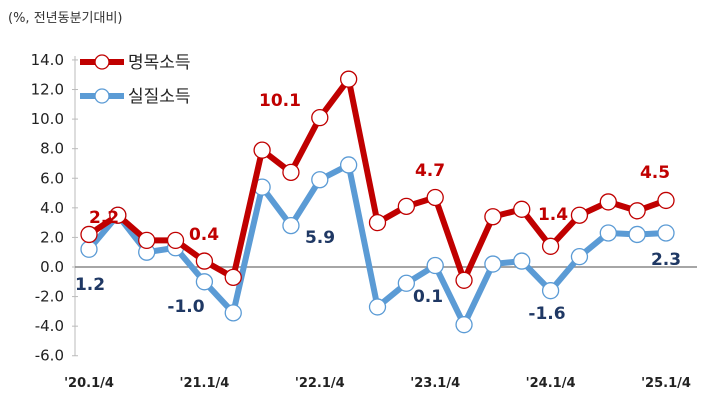 This screenshot has height=419, width=710. I want to click on y-tick-label: 10.0, so click(47, 119).